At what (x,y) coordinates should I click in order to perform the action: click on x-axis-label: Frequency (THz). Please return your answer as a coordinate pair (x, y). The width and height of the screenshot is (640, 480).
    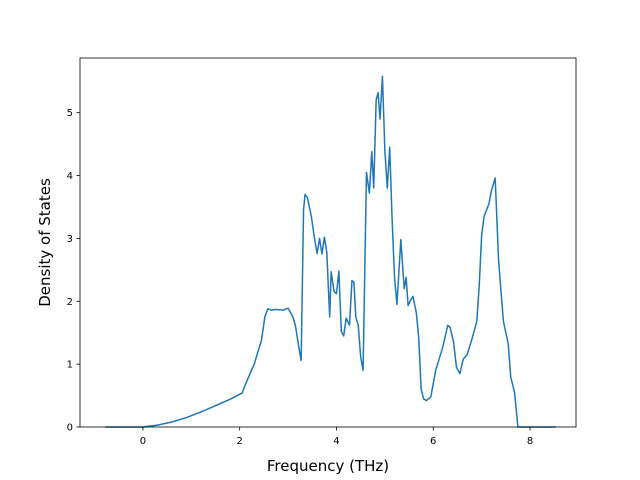
    Looking at the image, I should click on (328, 466).